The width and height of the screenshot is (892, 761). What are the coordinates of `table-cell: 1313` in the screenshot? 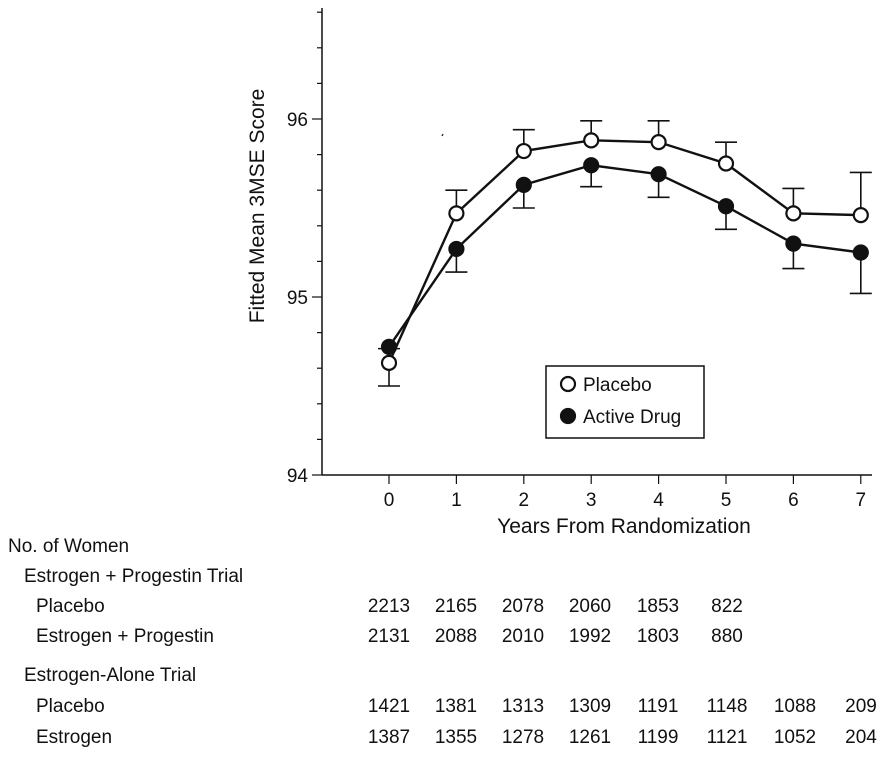 It's located at (523, 706).